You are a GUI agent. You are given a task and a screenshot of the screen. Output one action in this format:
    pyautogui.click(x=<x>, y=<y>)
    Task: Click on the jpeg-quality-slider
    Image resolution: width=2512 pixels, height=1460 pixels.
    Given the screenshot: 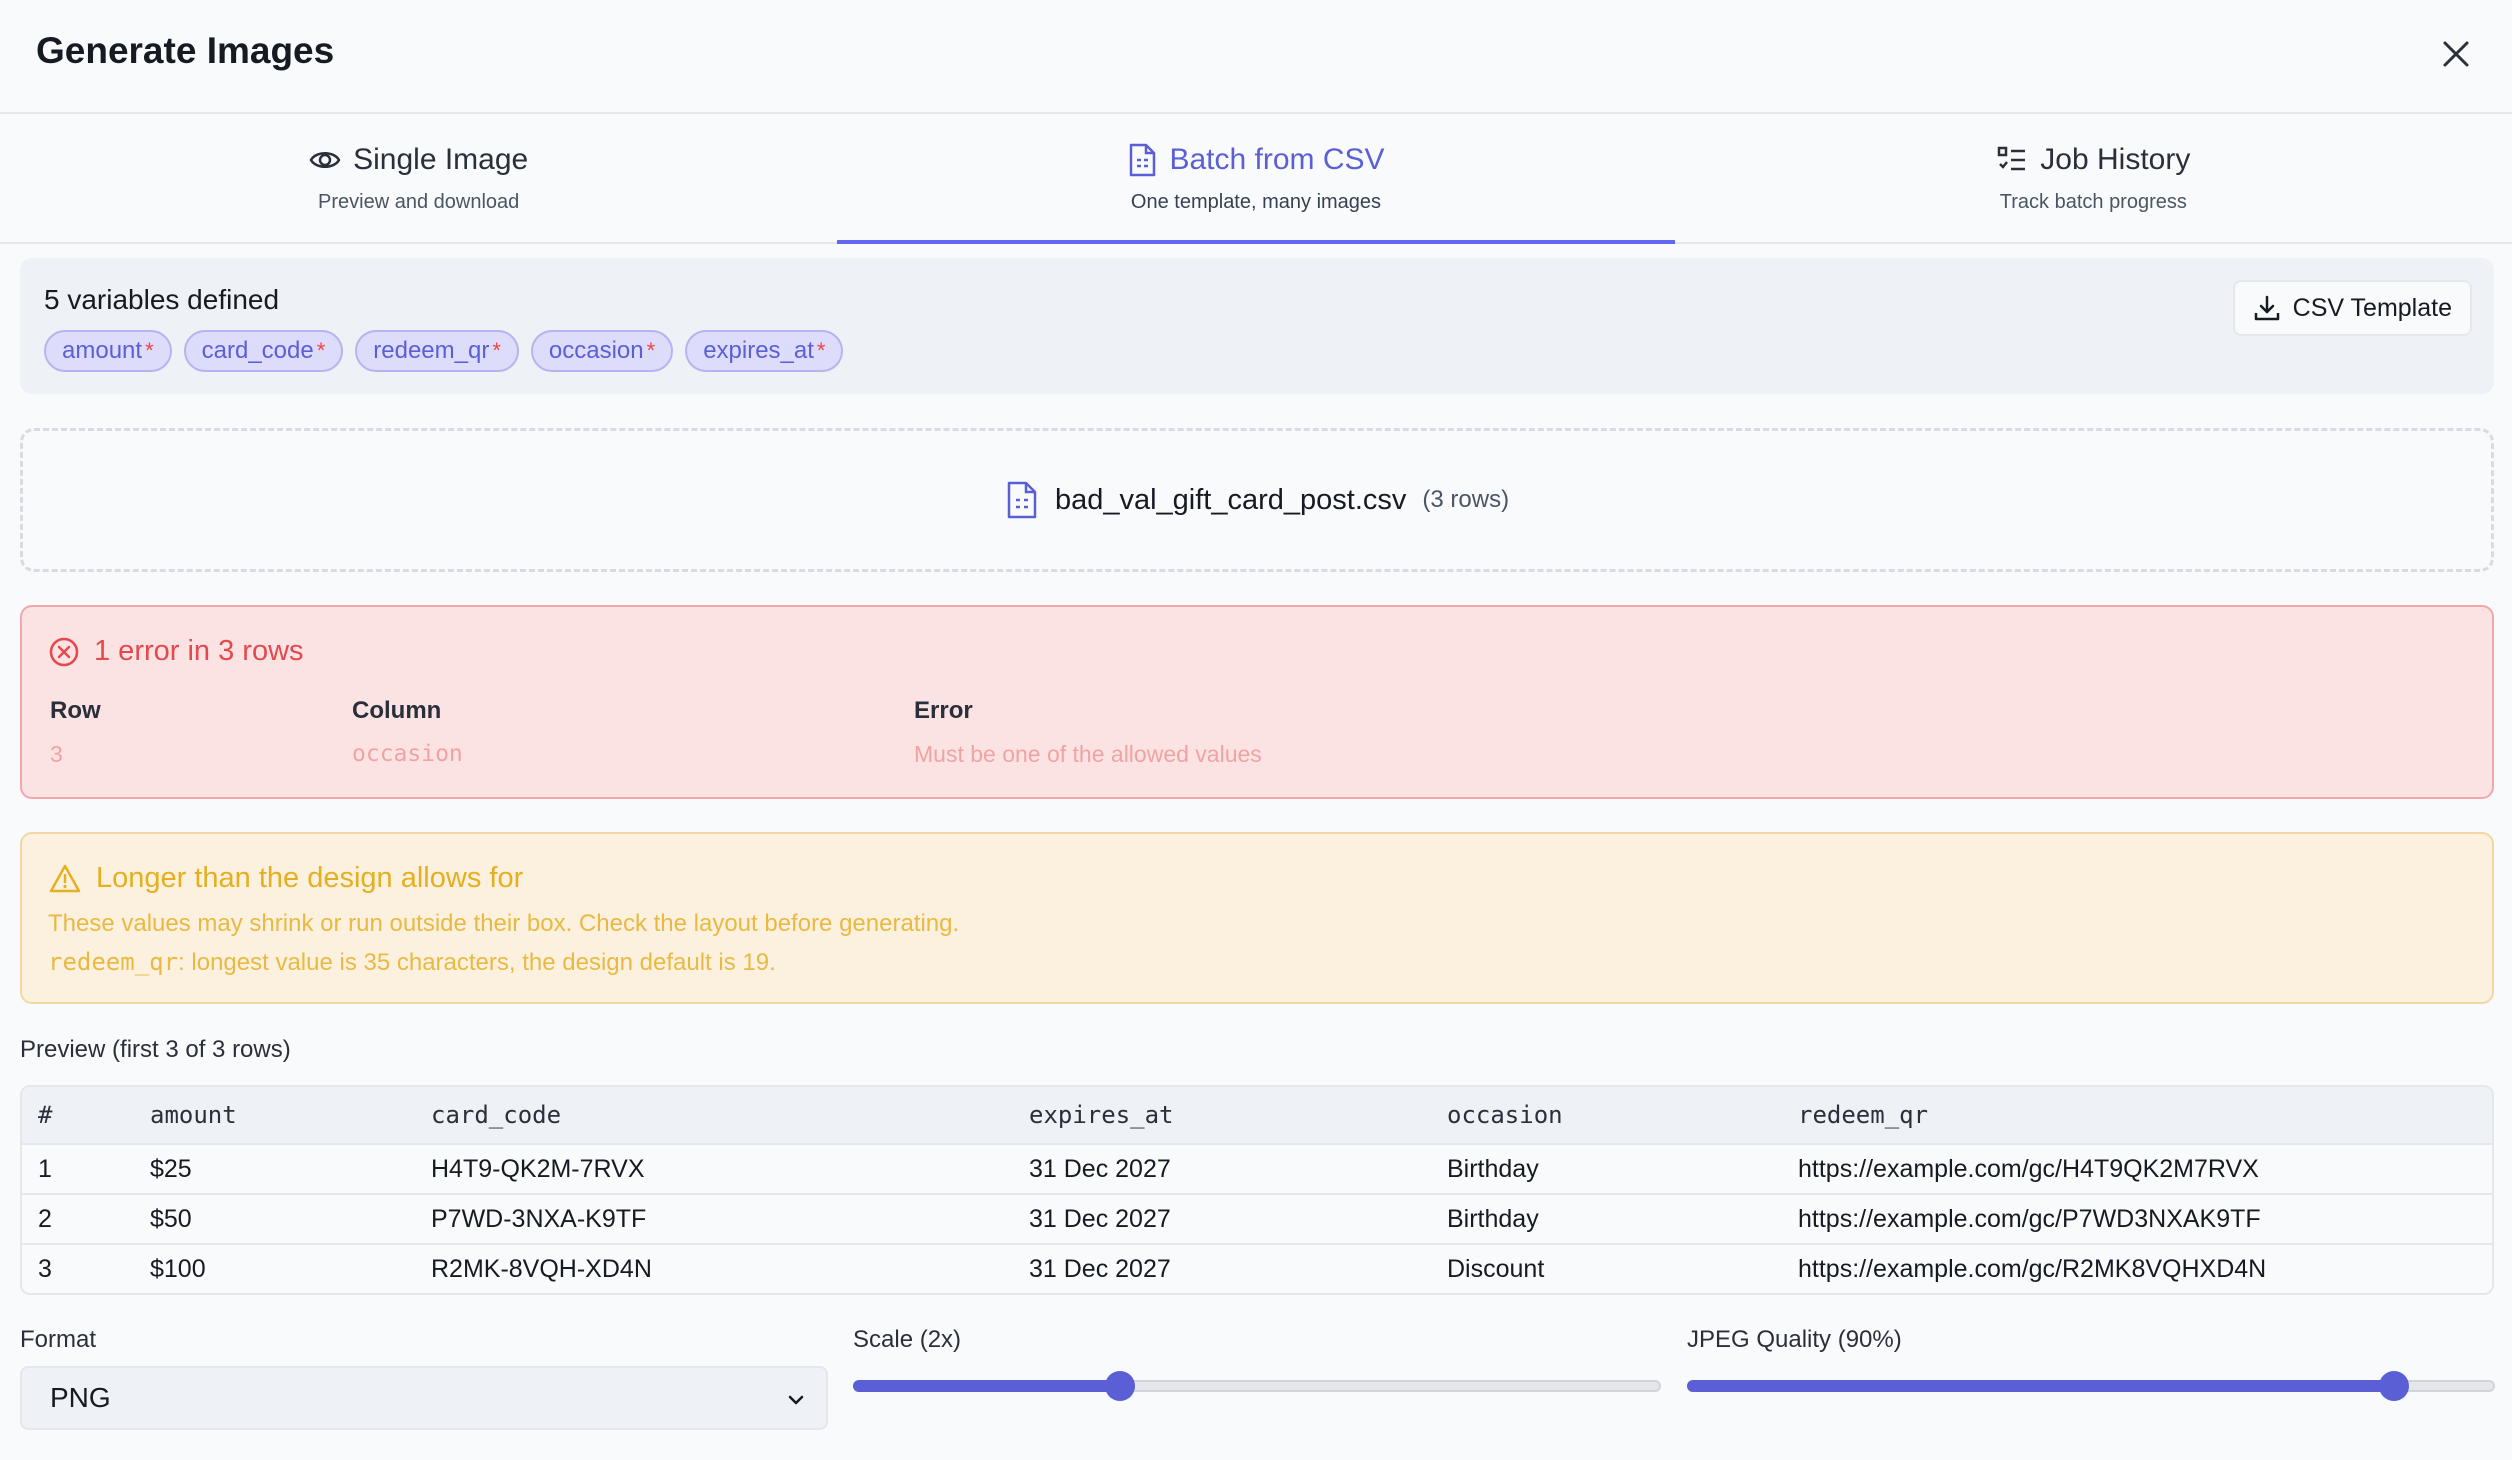 What is the action you would take?
    pyautogui.click(x=2091, y=1386)
    